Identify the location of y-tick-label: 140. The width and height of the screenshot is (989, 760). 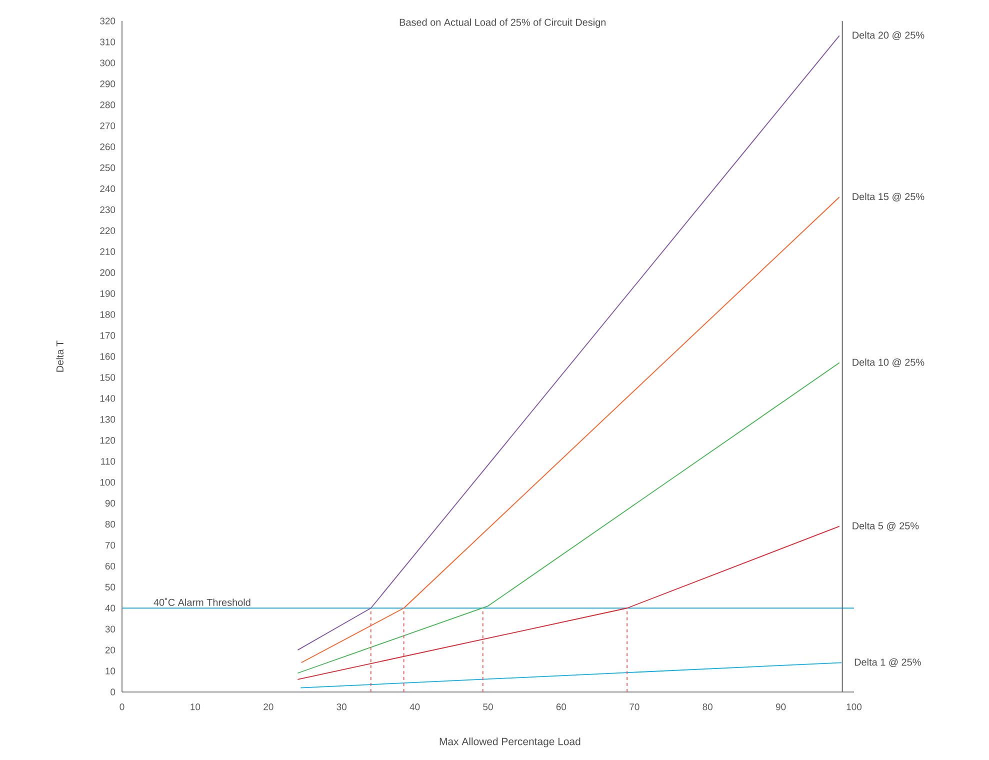
(108, 398).